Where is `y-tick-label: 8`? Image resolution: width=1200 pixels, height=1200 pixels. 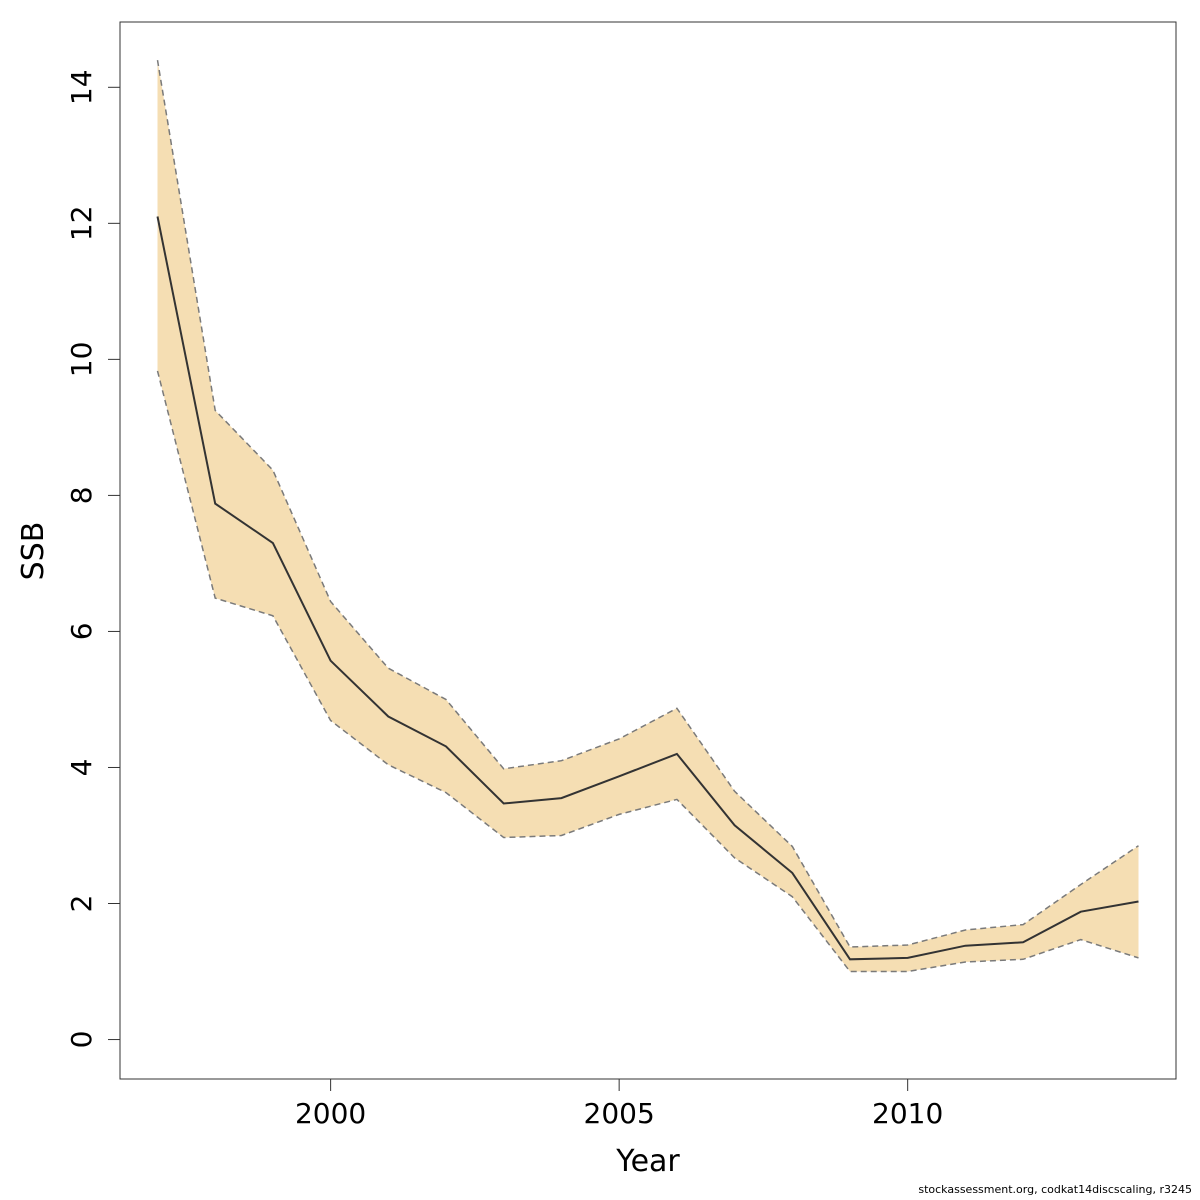 y-tick-label: 8 is located at coordinates (81, 495).